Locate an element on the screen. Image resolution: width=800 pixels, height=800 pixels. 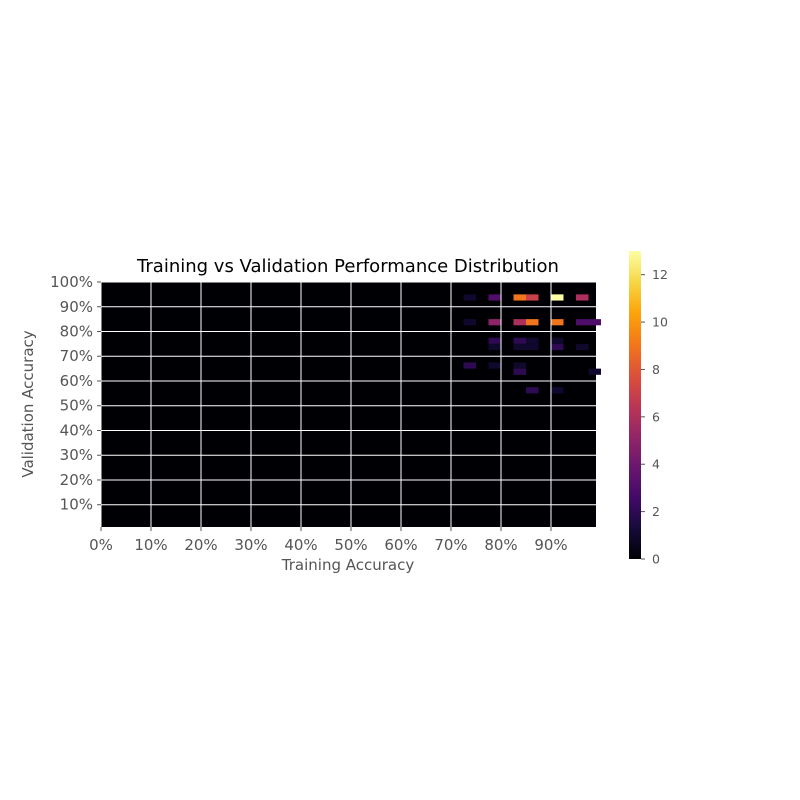
colorbar-tick-label-4: 8 is located at coordinates (656, 369).